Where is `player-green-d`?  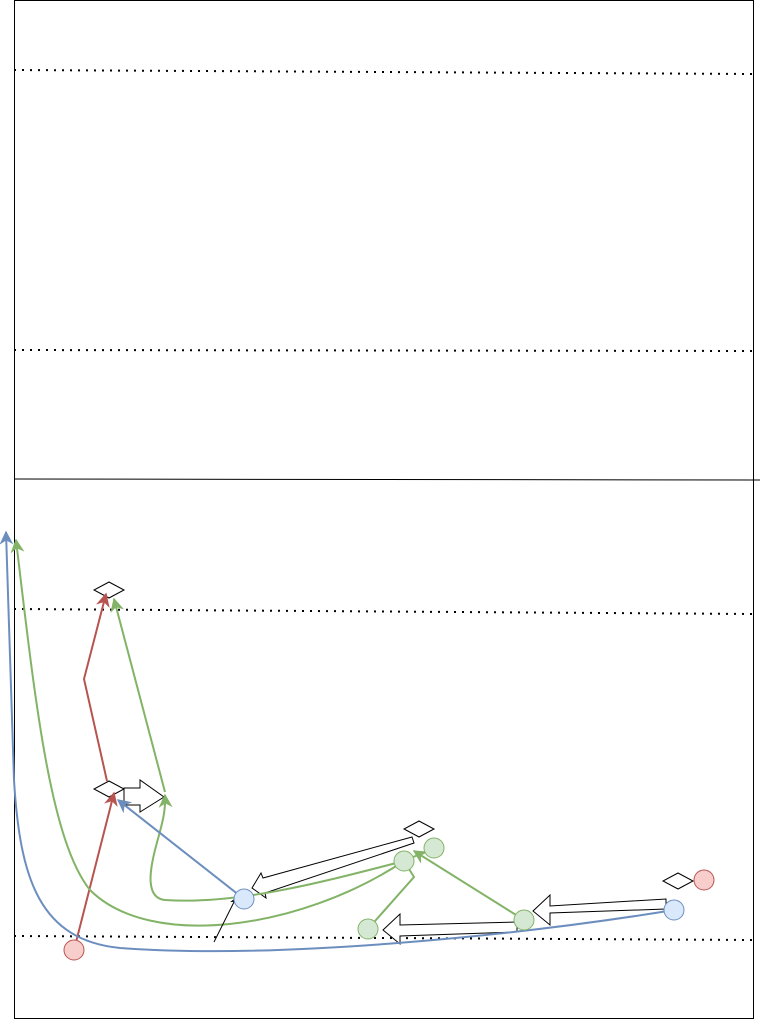 player-green-d is located at coordinates (368, 929).